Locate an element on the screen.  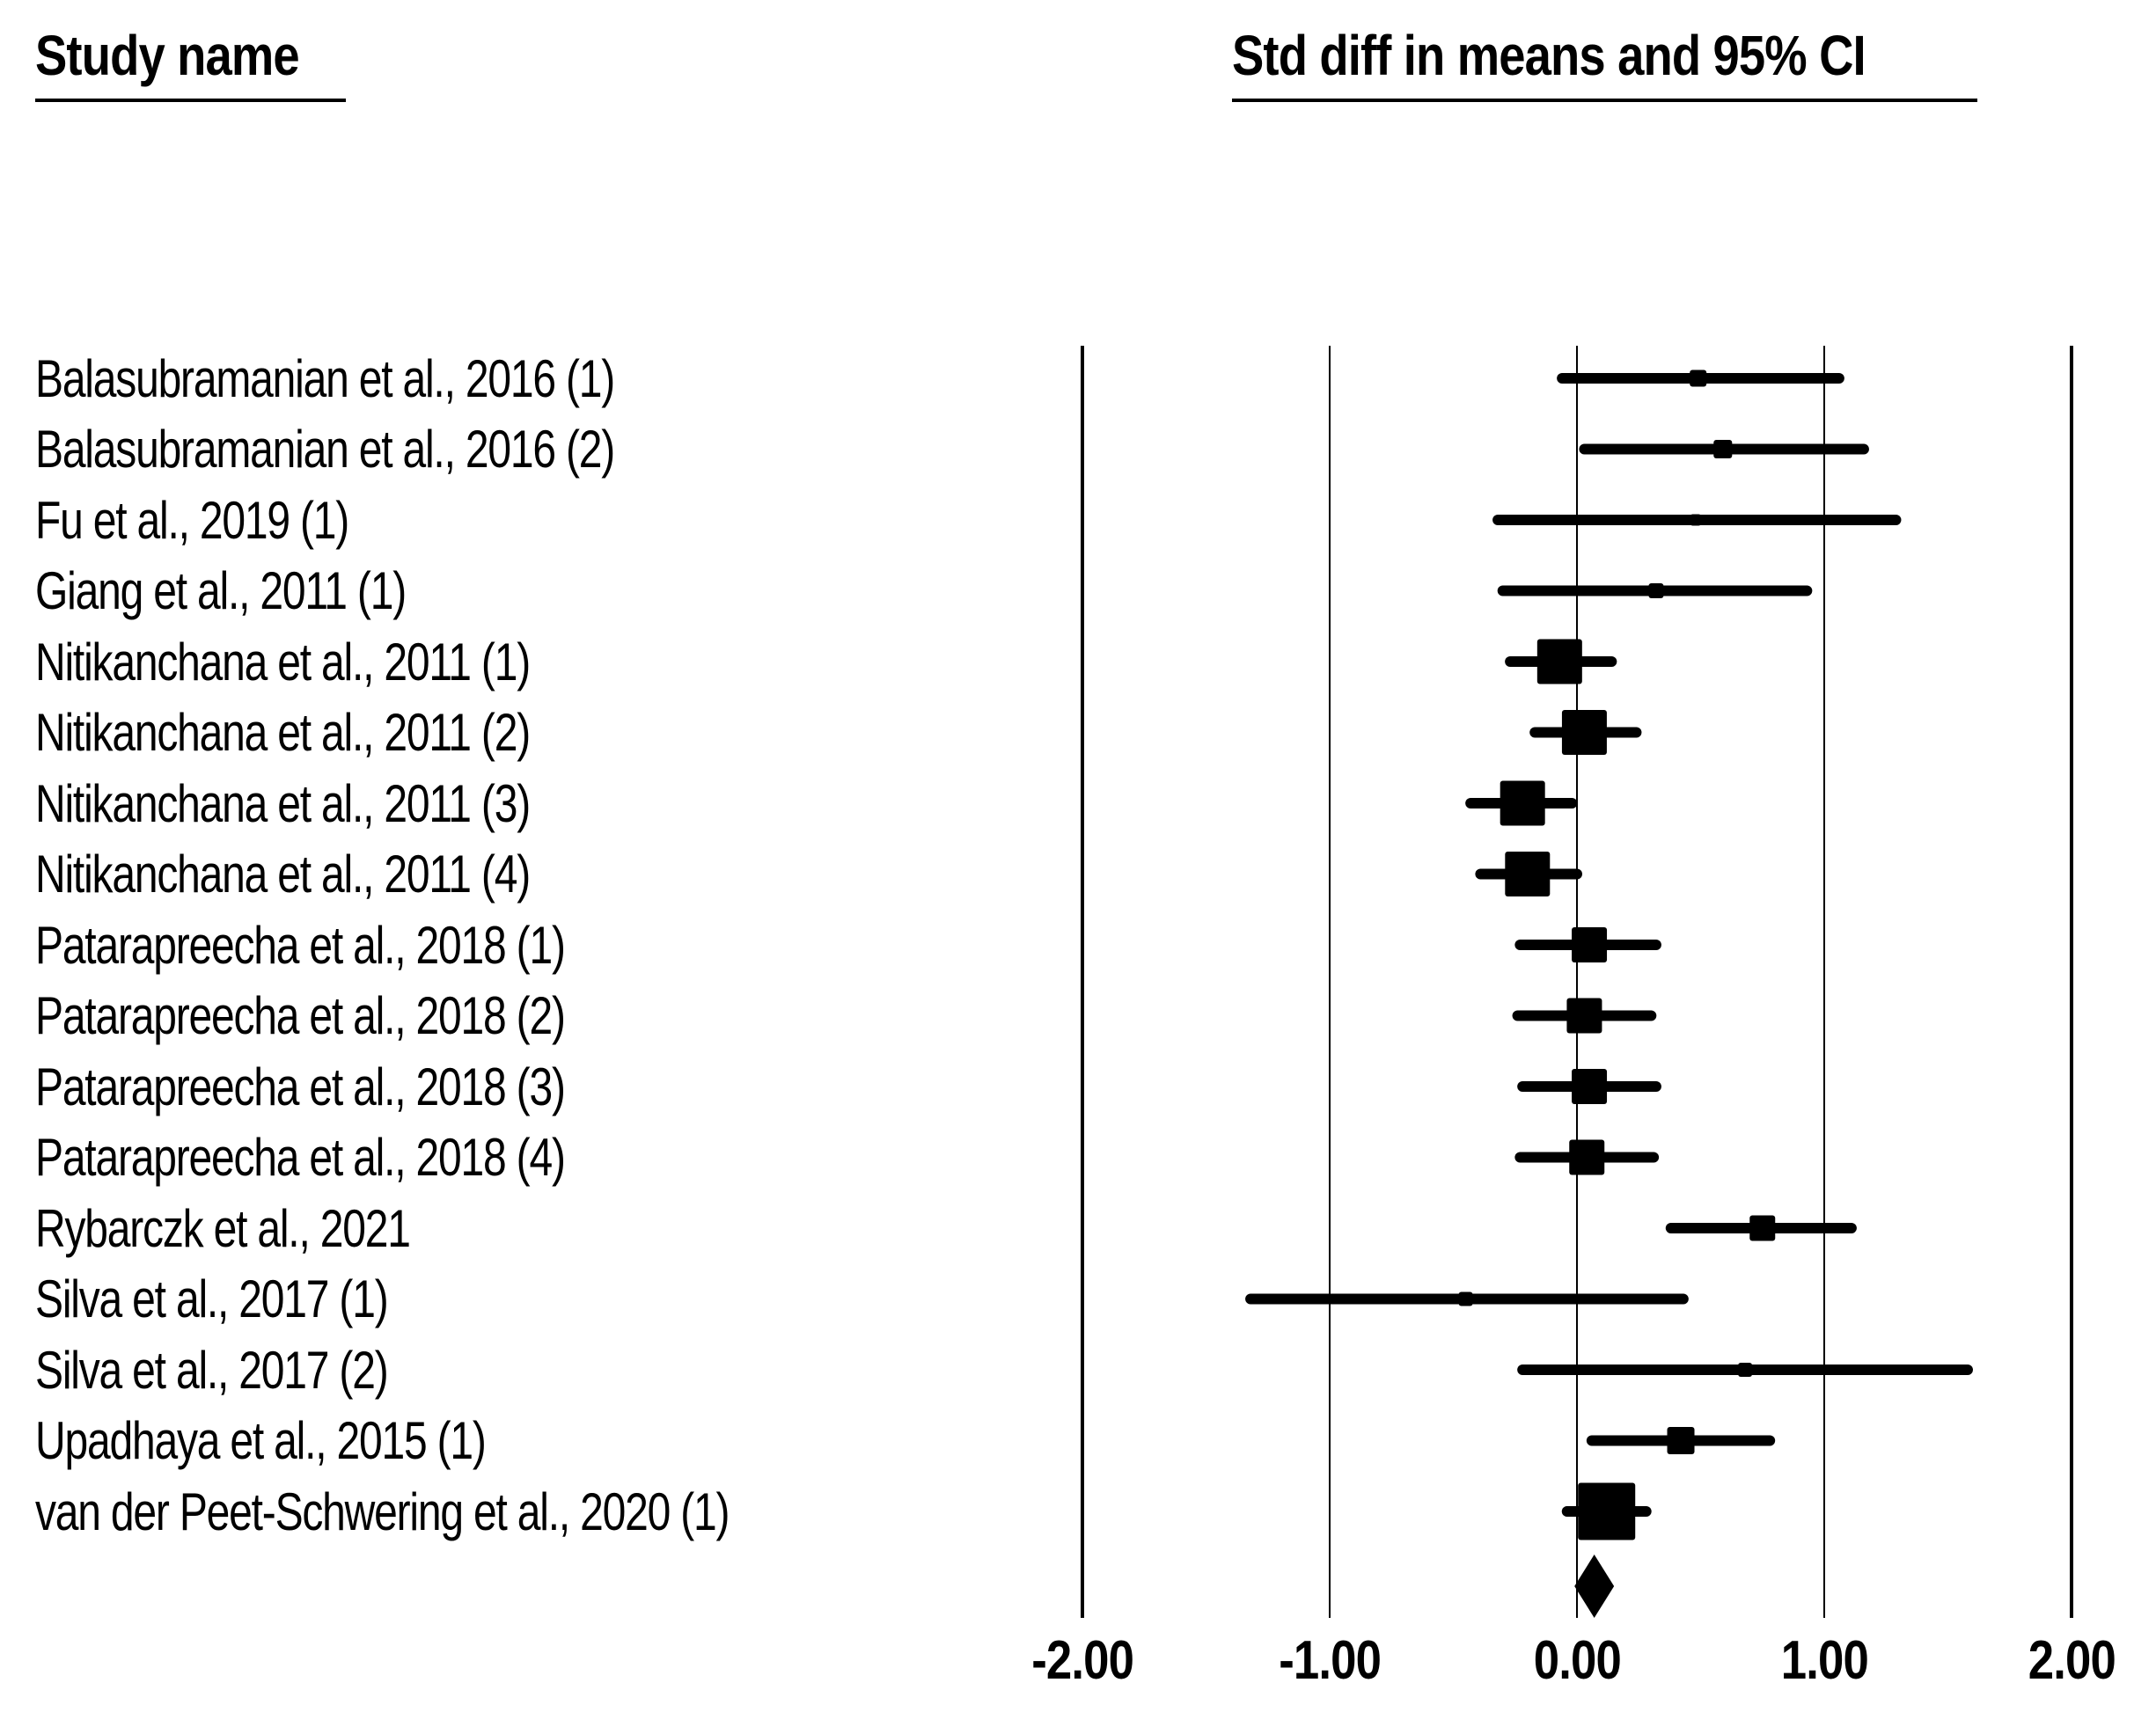
study-label: Balasubramanian et al., 2016 (2) is located at coordinates (397, 449).